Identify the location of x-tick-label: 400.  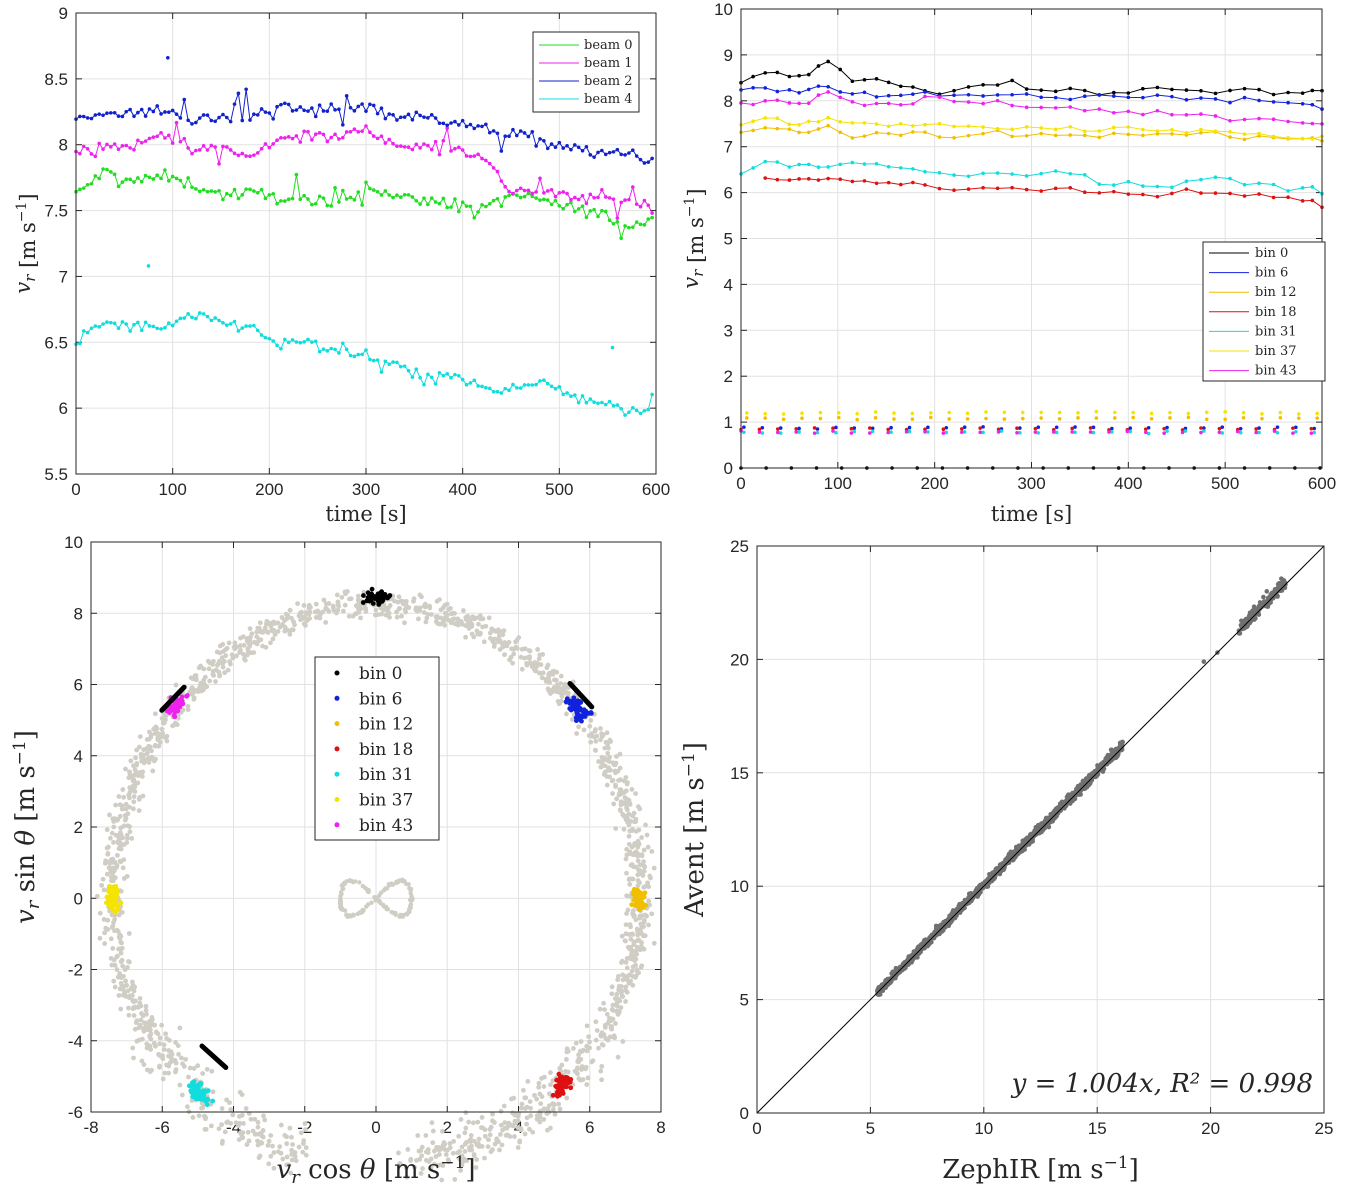
(1128, 483).